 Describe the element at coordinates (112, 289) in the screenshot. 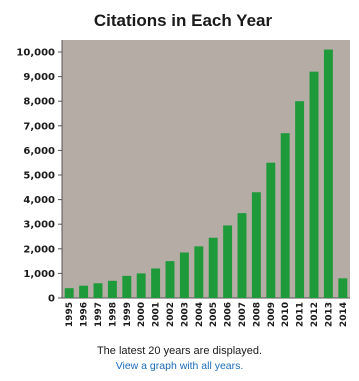

I see `bar-1998` at that location.